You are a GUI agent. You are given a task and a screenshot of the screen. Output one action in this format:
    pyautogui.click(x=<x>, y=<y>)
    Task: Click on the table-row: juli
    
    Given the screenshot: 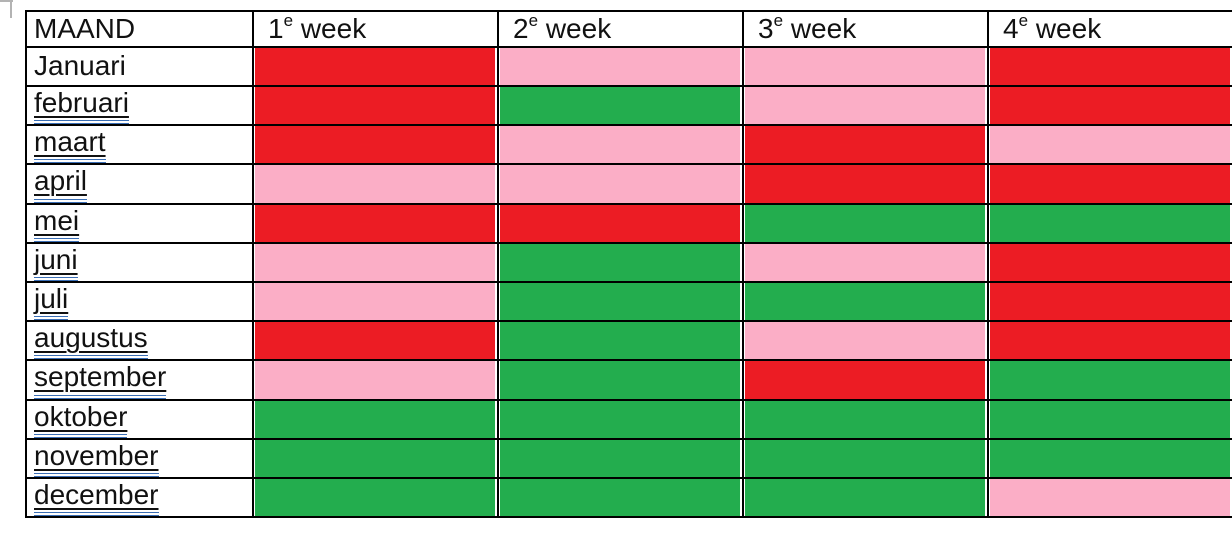 What is the action you would take?
    pyautogui.click(x=628, y=301)
    